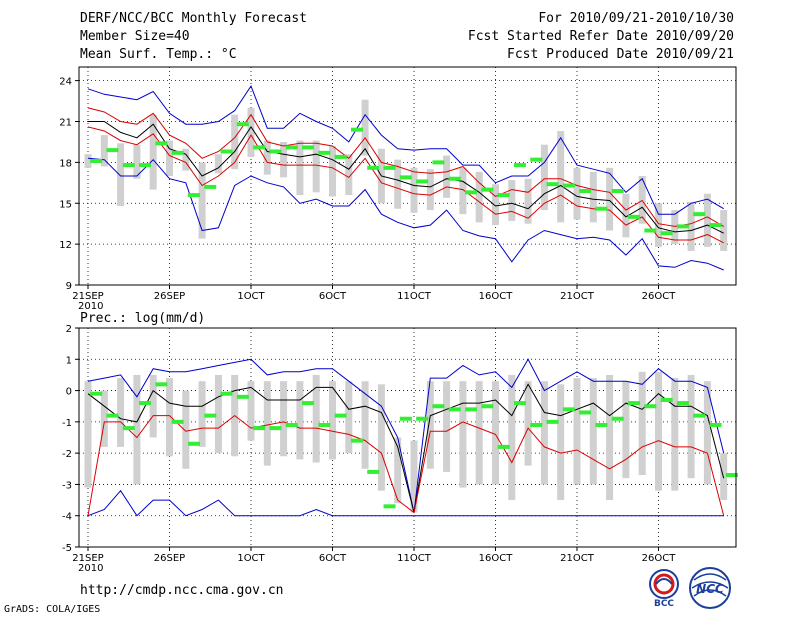 Image resolution: width=800 pixels, height=618 pixels. I want to click on y-tick-label: 15, so click(65, 204).